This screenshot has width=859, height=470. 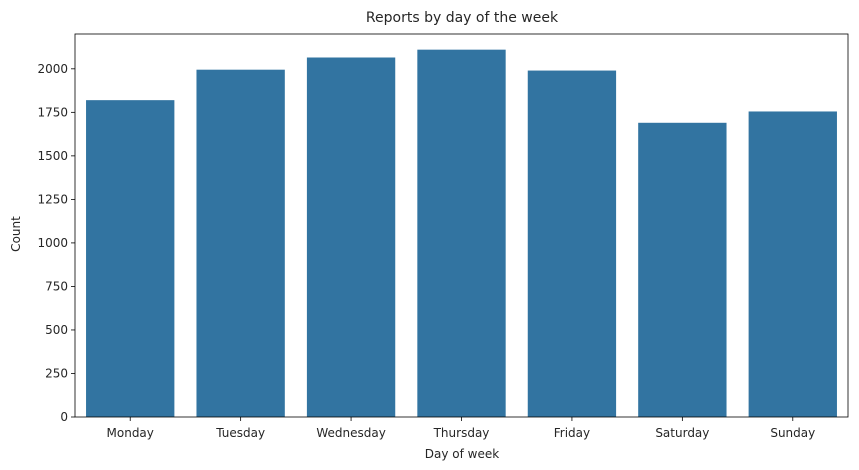 What do you see at coordinates (351, 237) in the screenshot?
I see `bar-wednesday` at bounding box center [351, 237].